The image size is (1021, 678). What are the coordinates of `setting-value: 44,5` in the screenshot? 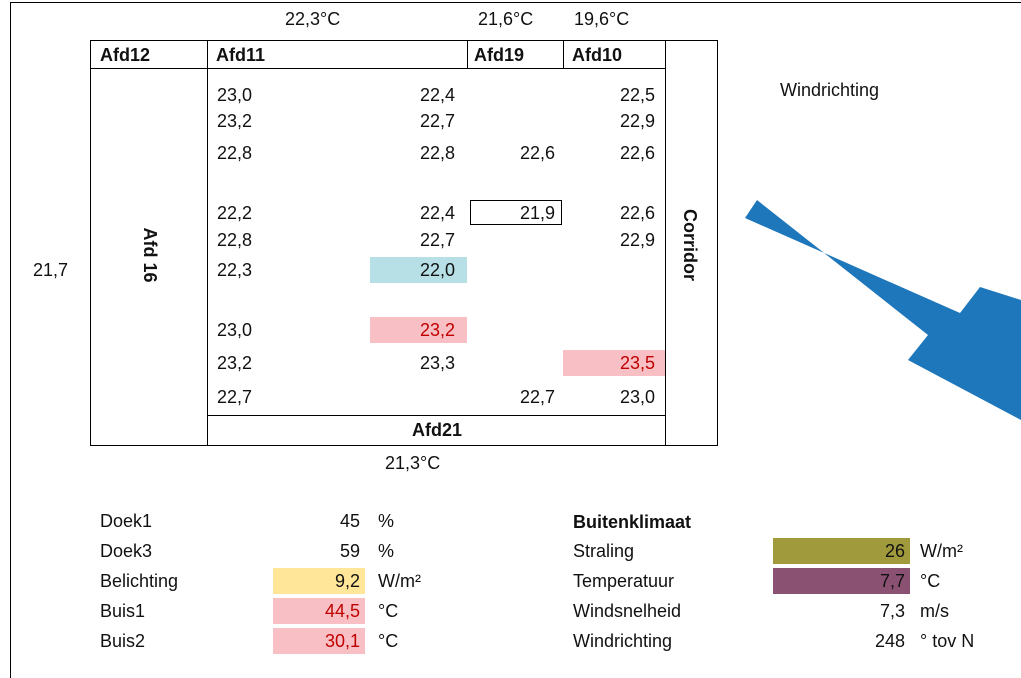 It's located at (342, 611).